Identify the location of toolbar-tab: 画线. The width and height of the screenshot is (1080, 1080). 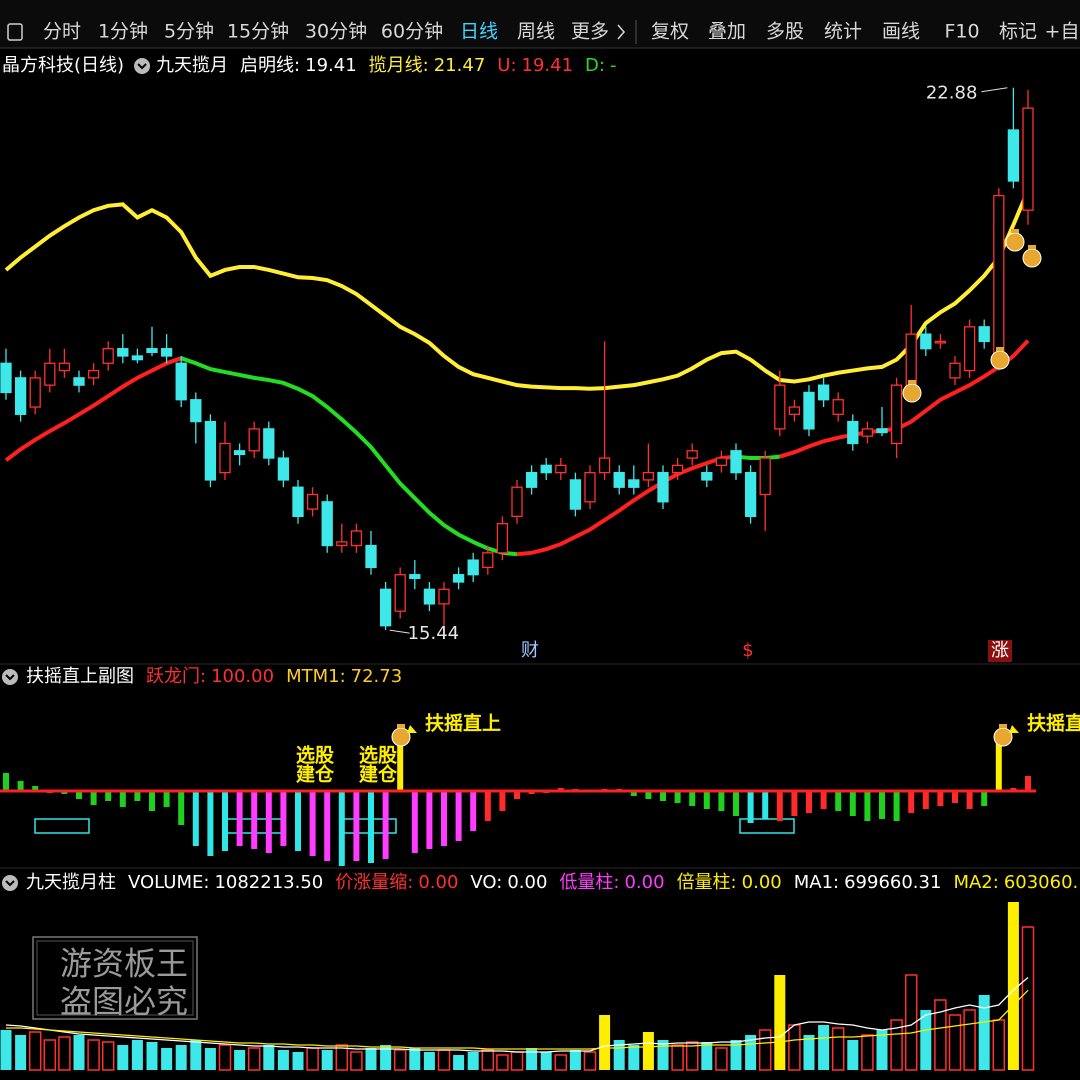
(901, 32).